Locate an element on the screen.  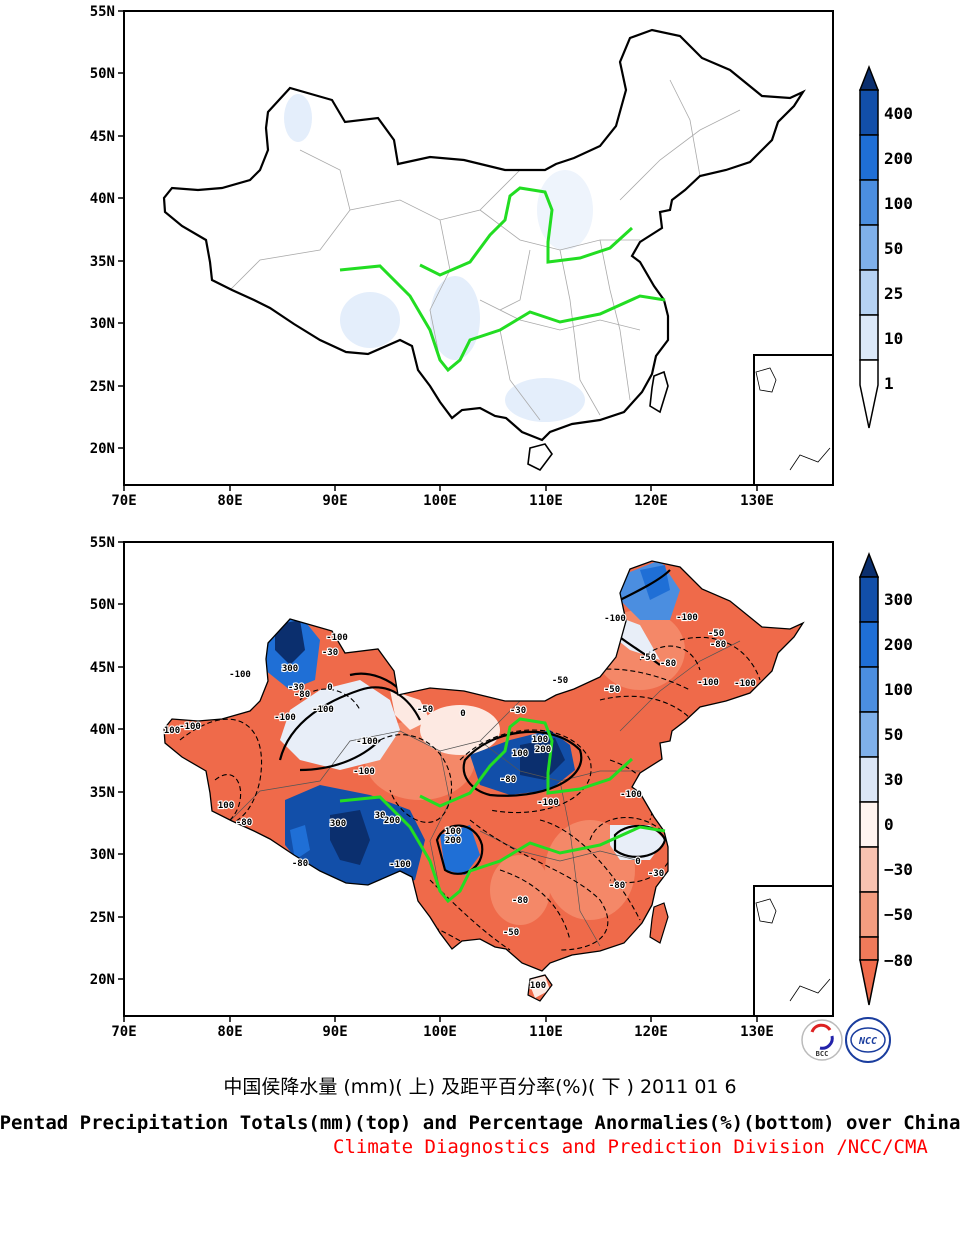
top-lon-label: 70E is located at coordinates (123, 501).